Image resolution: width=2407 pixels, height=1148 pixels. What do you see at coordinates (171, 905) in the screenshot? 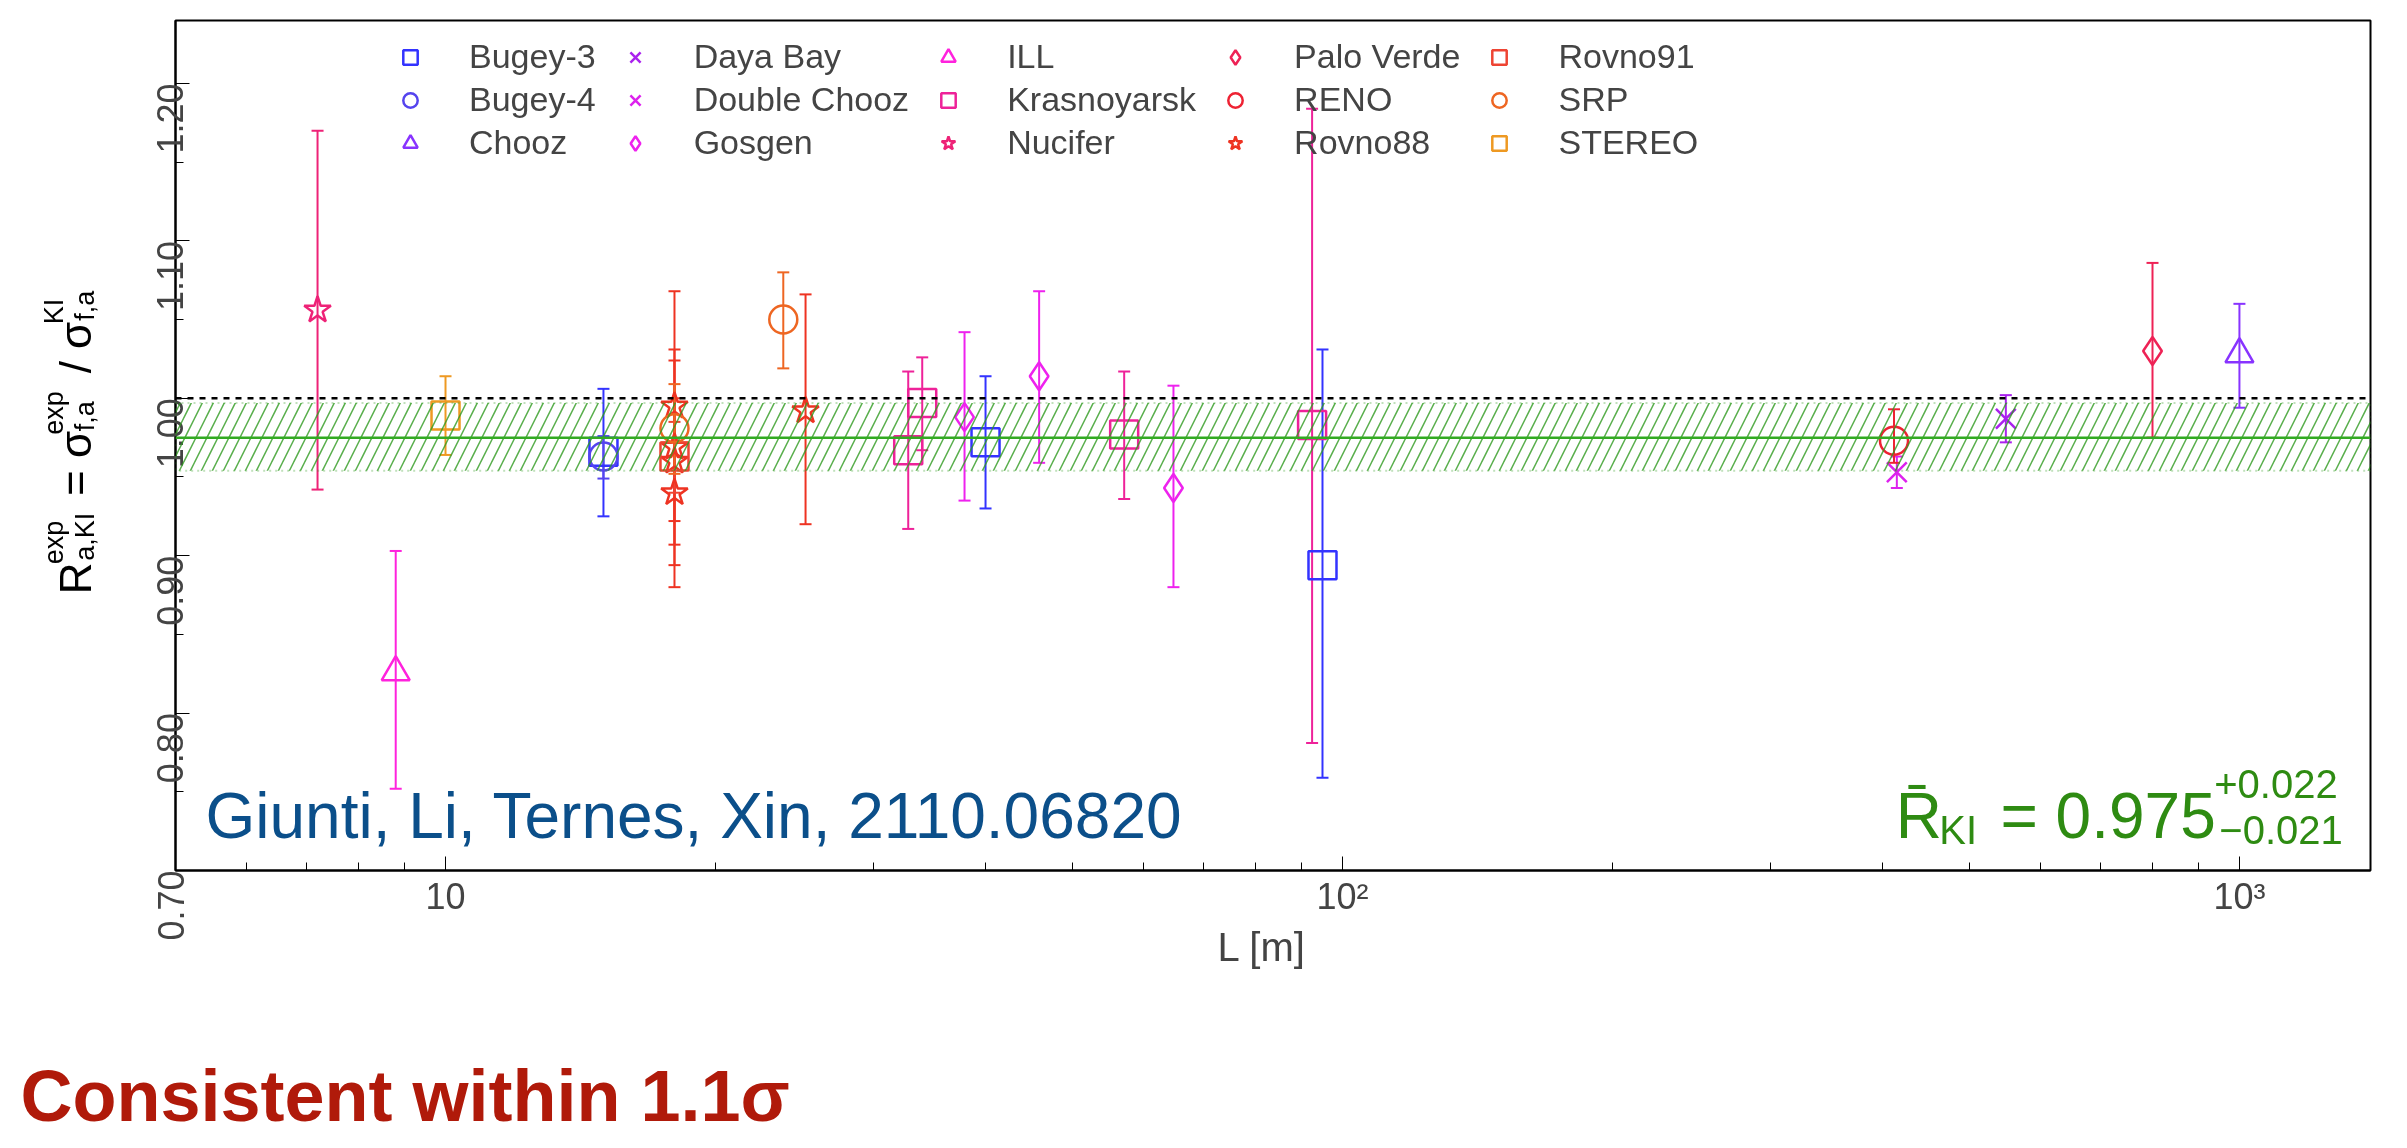
I see `y-tick-label: 0.70` at bounding box center [171, 905].